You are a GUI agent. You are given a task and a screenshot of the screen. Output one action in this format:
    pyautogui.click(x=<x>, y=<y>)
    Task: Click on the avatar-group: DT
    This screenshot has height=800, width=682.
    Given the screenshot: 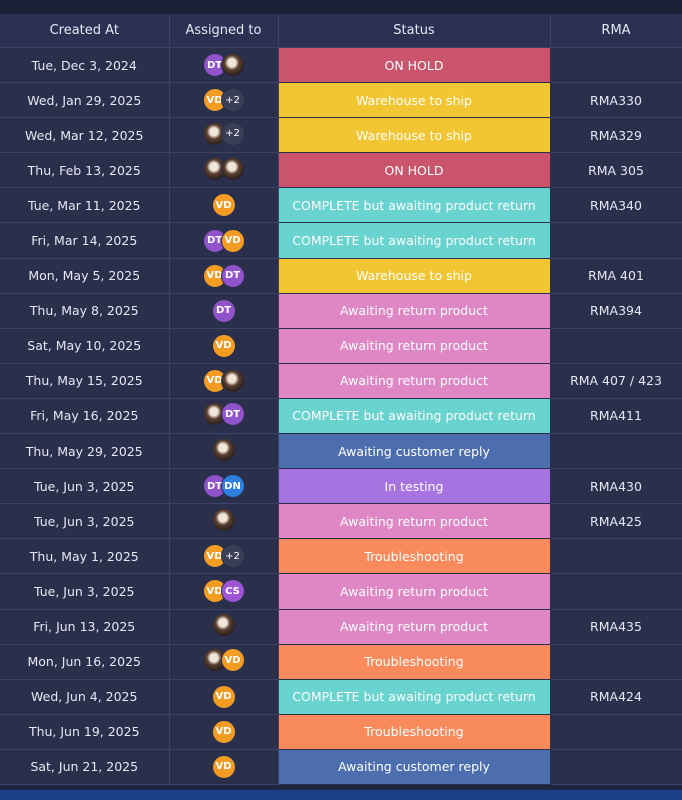 What is the action you would take?
    pyautogui.click(x=223, y=310)
    